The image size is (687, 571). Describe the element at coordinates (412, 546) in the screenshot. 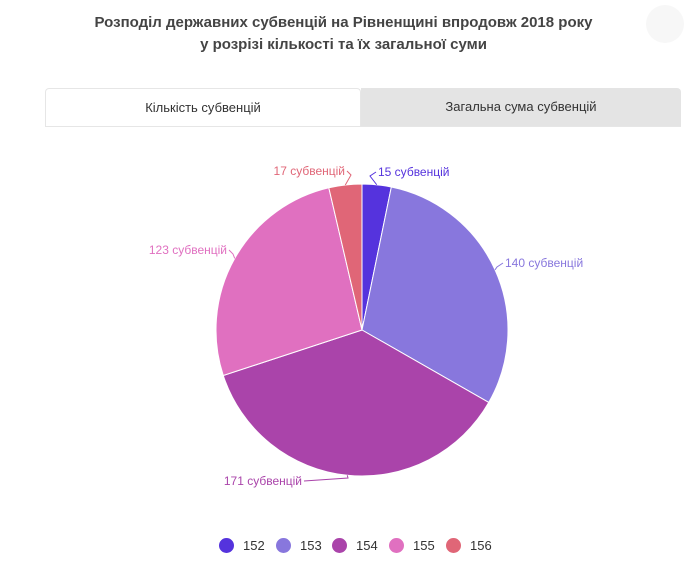

I see `legend-item-155: 155` at that location.